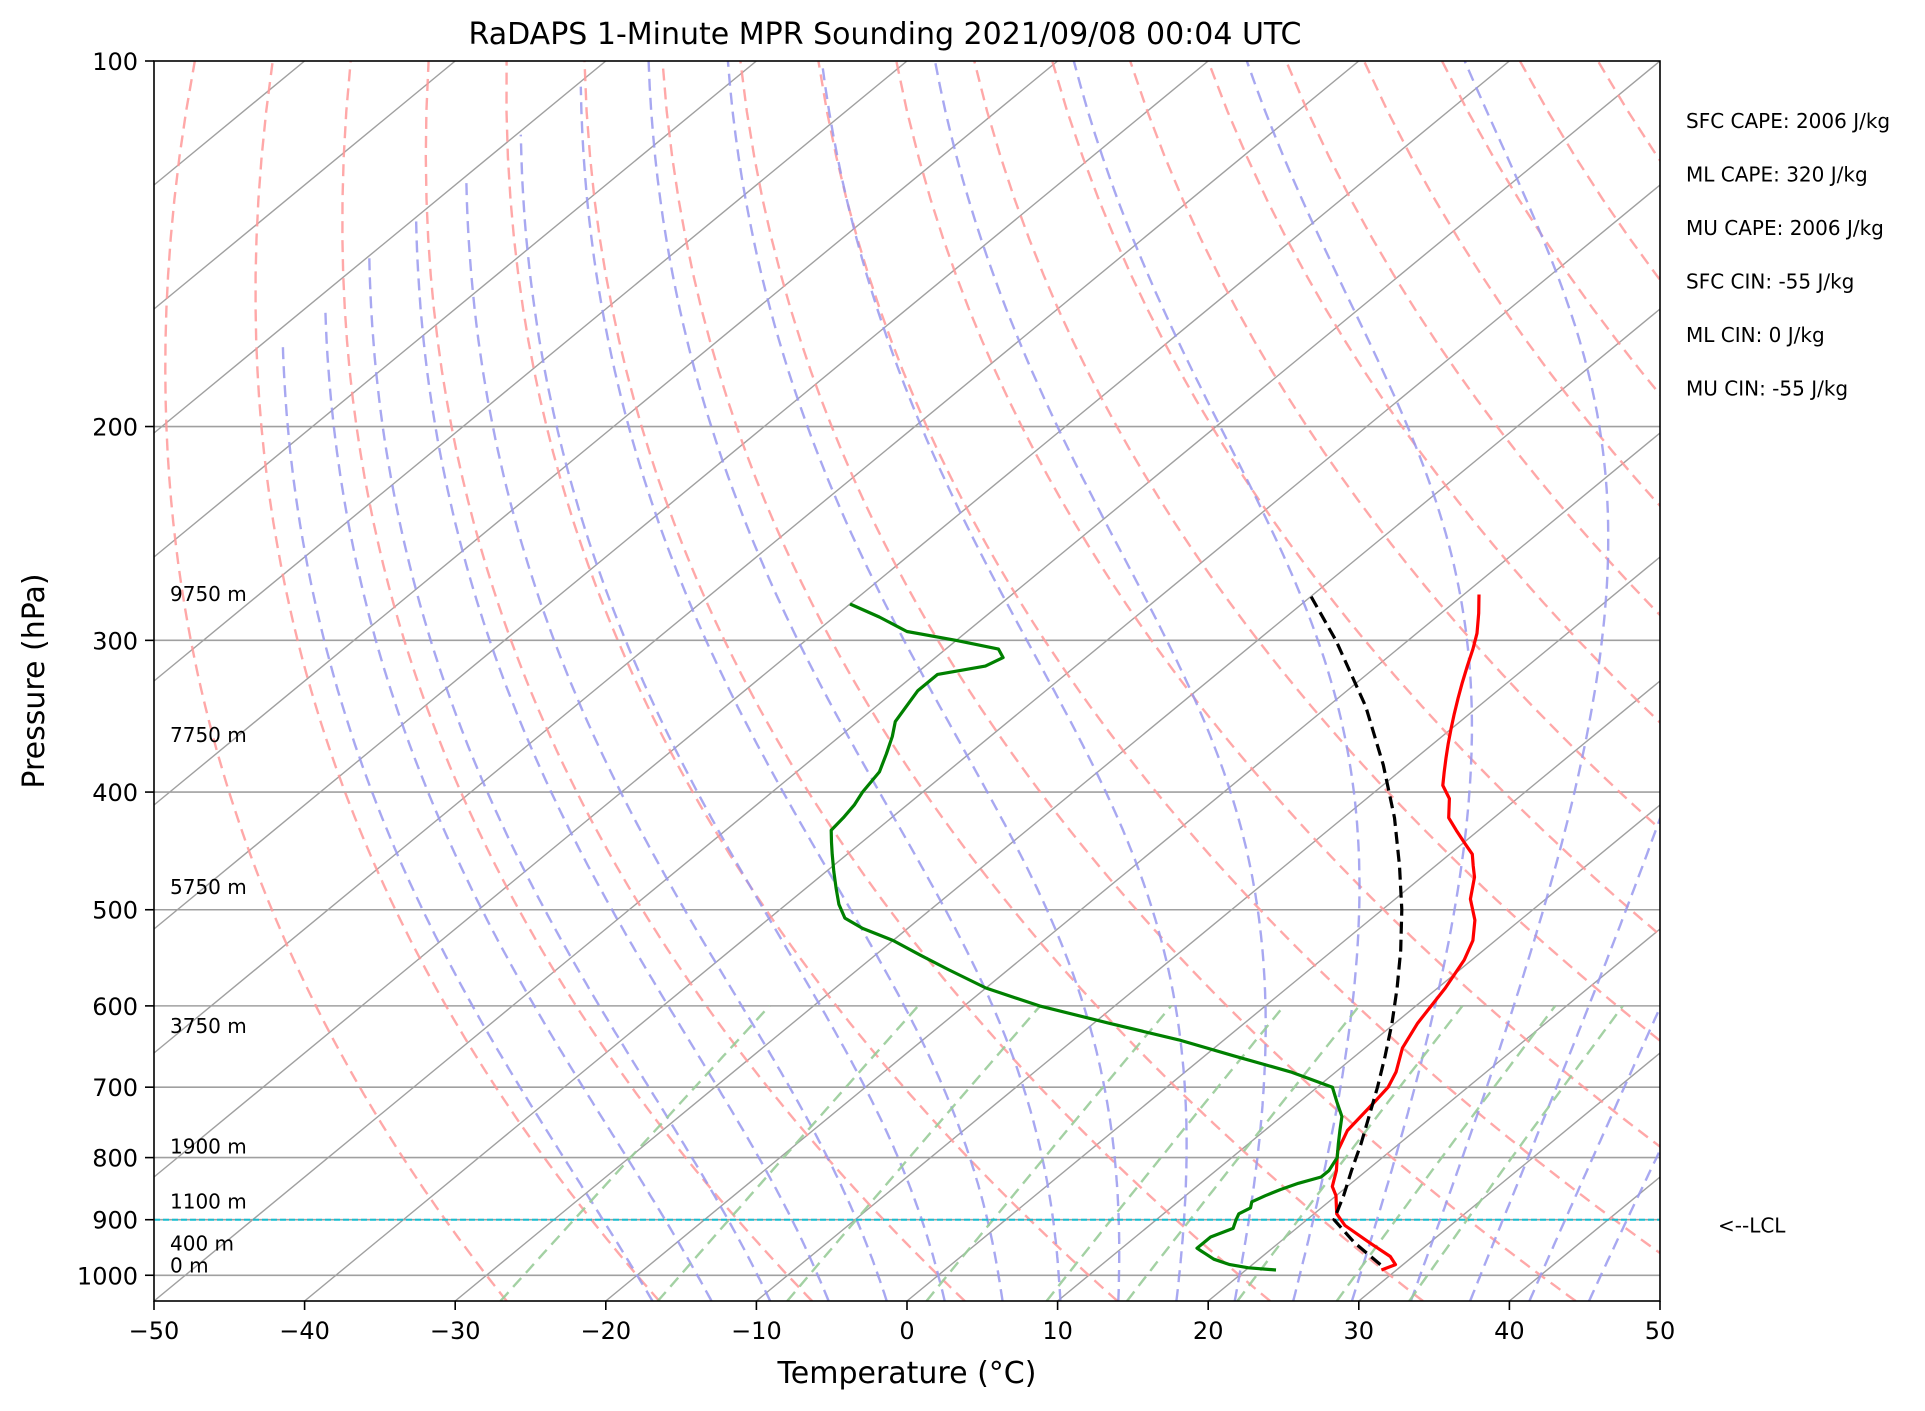  I want to click on height-label: 400 m, so click(202, 1244).